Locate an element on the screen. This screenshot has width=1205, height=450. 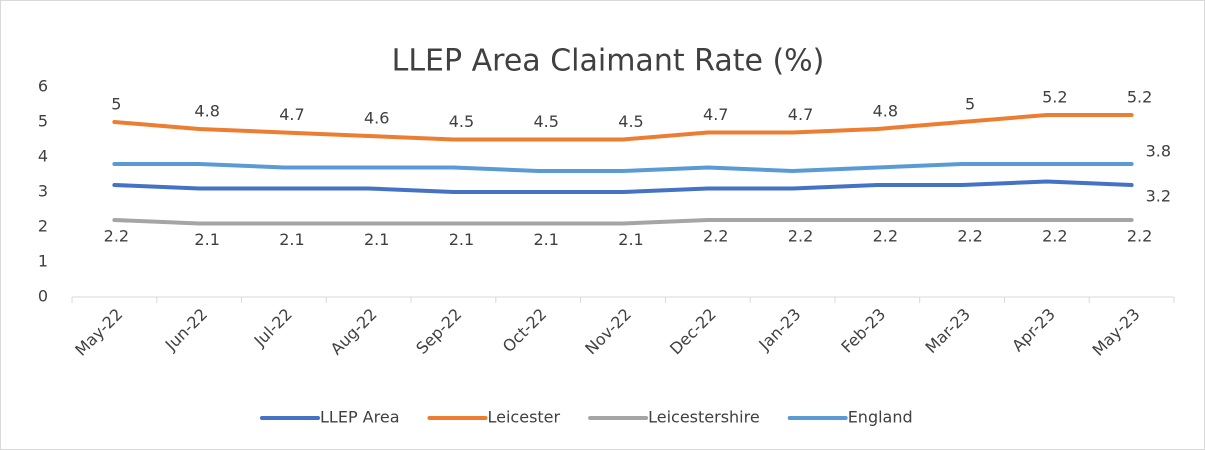
legend-label: England is located at coordinates (880, 417).